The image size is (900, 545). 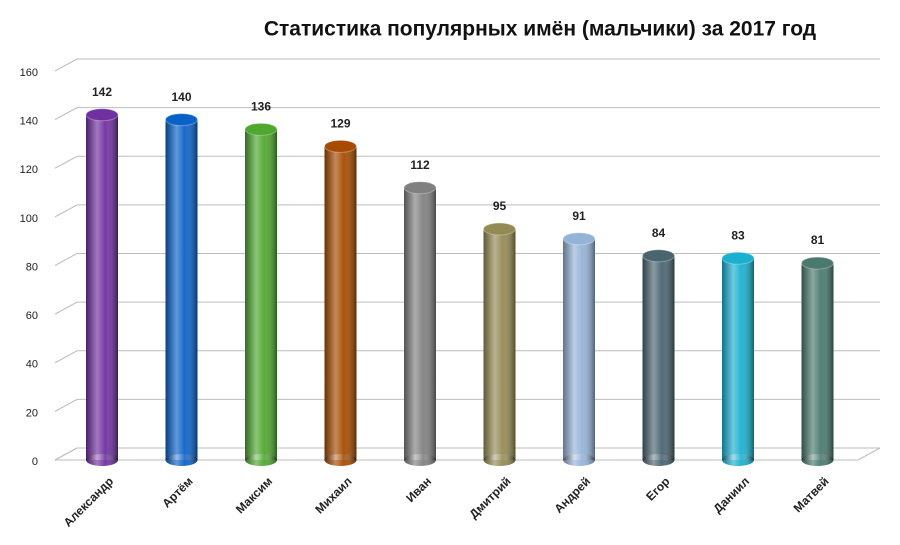 What do you see at coordinates (32, 267) in the screenshot?
I see `y-tick-label: 80` at bounding box center [32, 267].